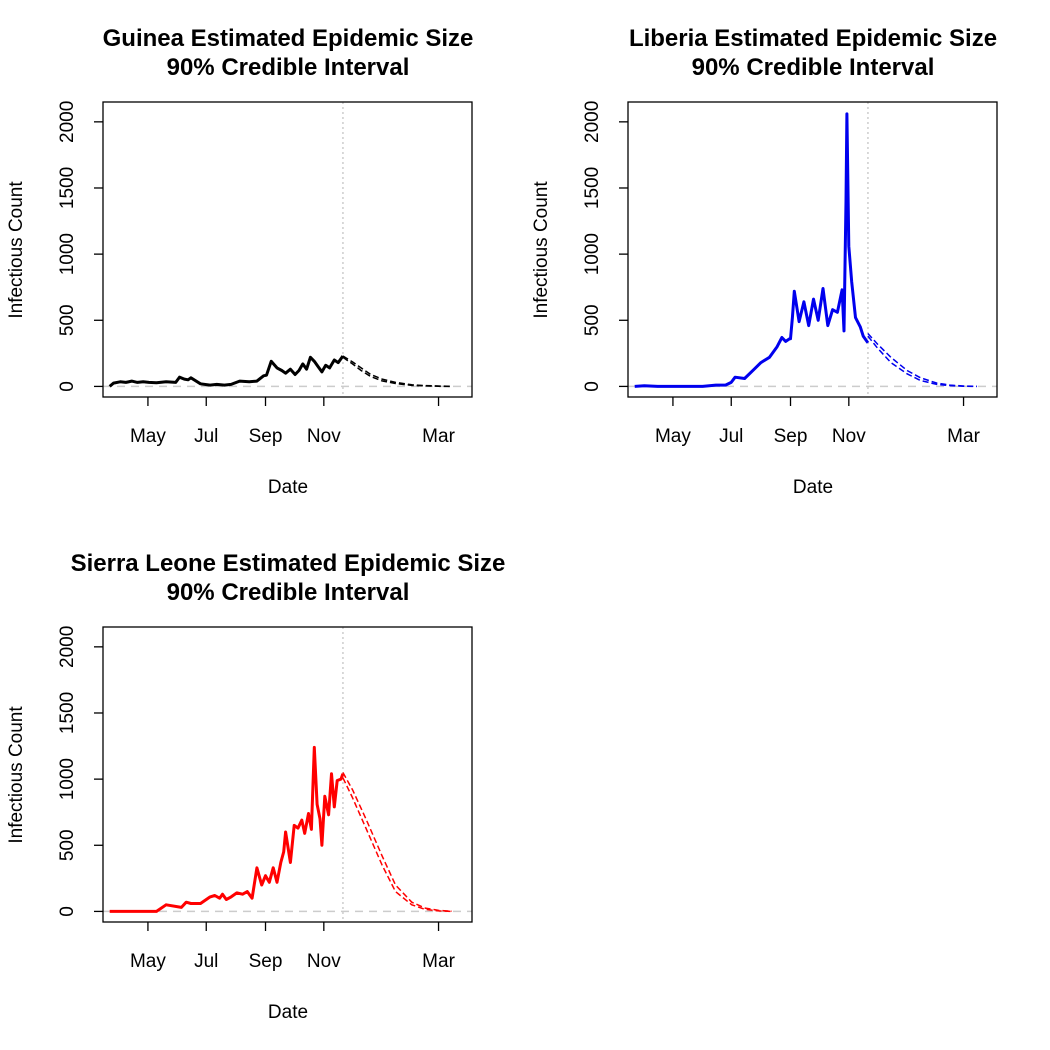  Describe the element at coordinates (397, 842) in the screenshot. I see `forecast-upper-bound-line` at that location.